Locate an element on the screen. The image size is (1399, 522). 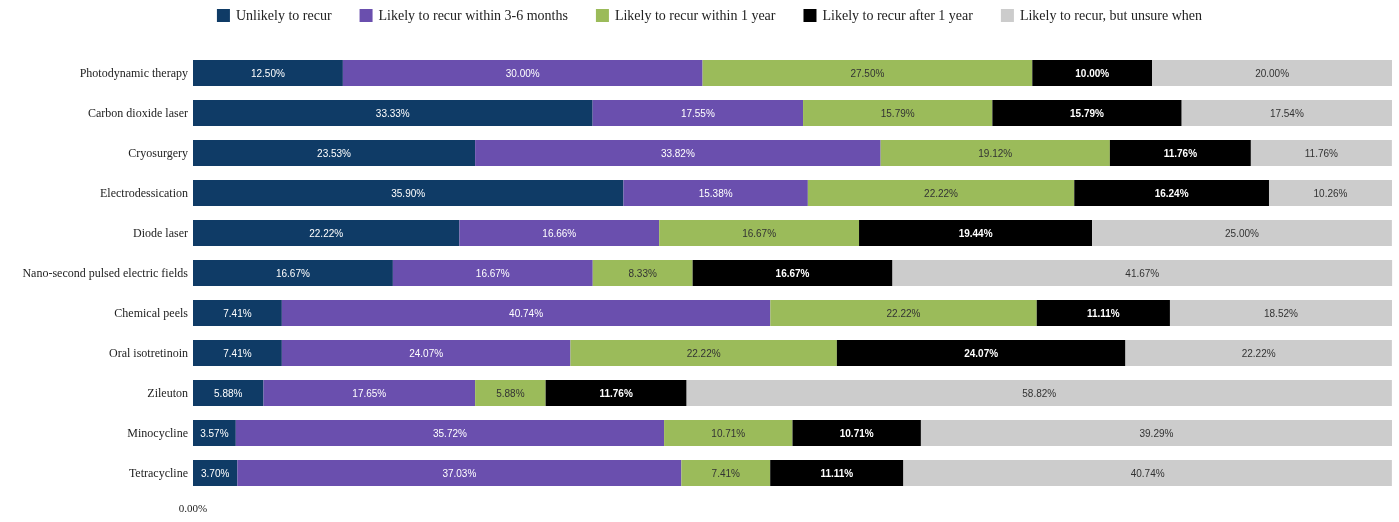
legend-label: Unlikely to recur is located at coordinates (283, 15).